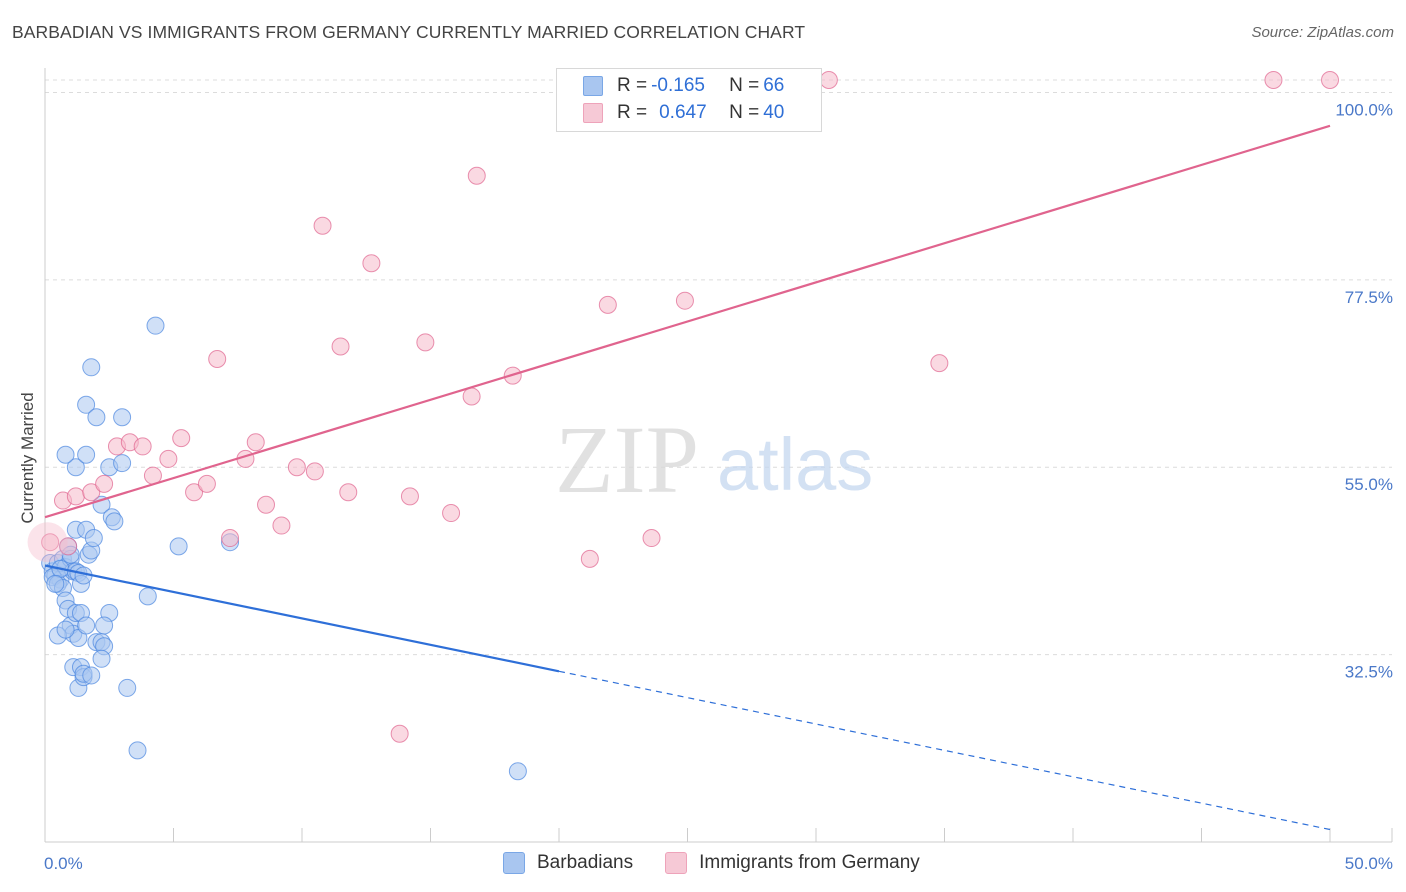 This screenshot has width=1406, height=892. What do you see at coordinates (627, 459) in the screenshot?
I see `watermark-zip: ZIP` at bounding box center [627, 459].